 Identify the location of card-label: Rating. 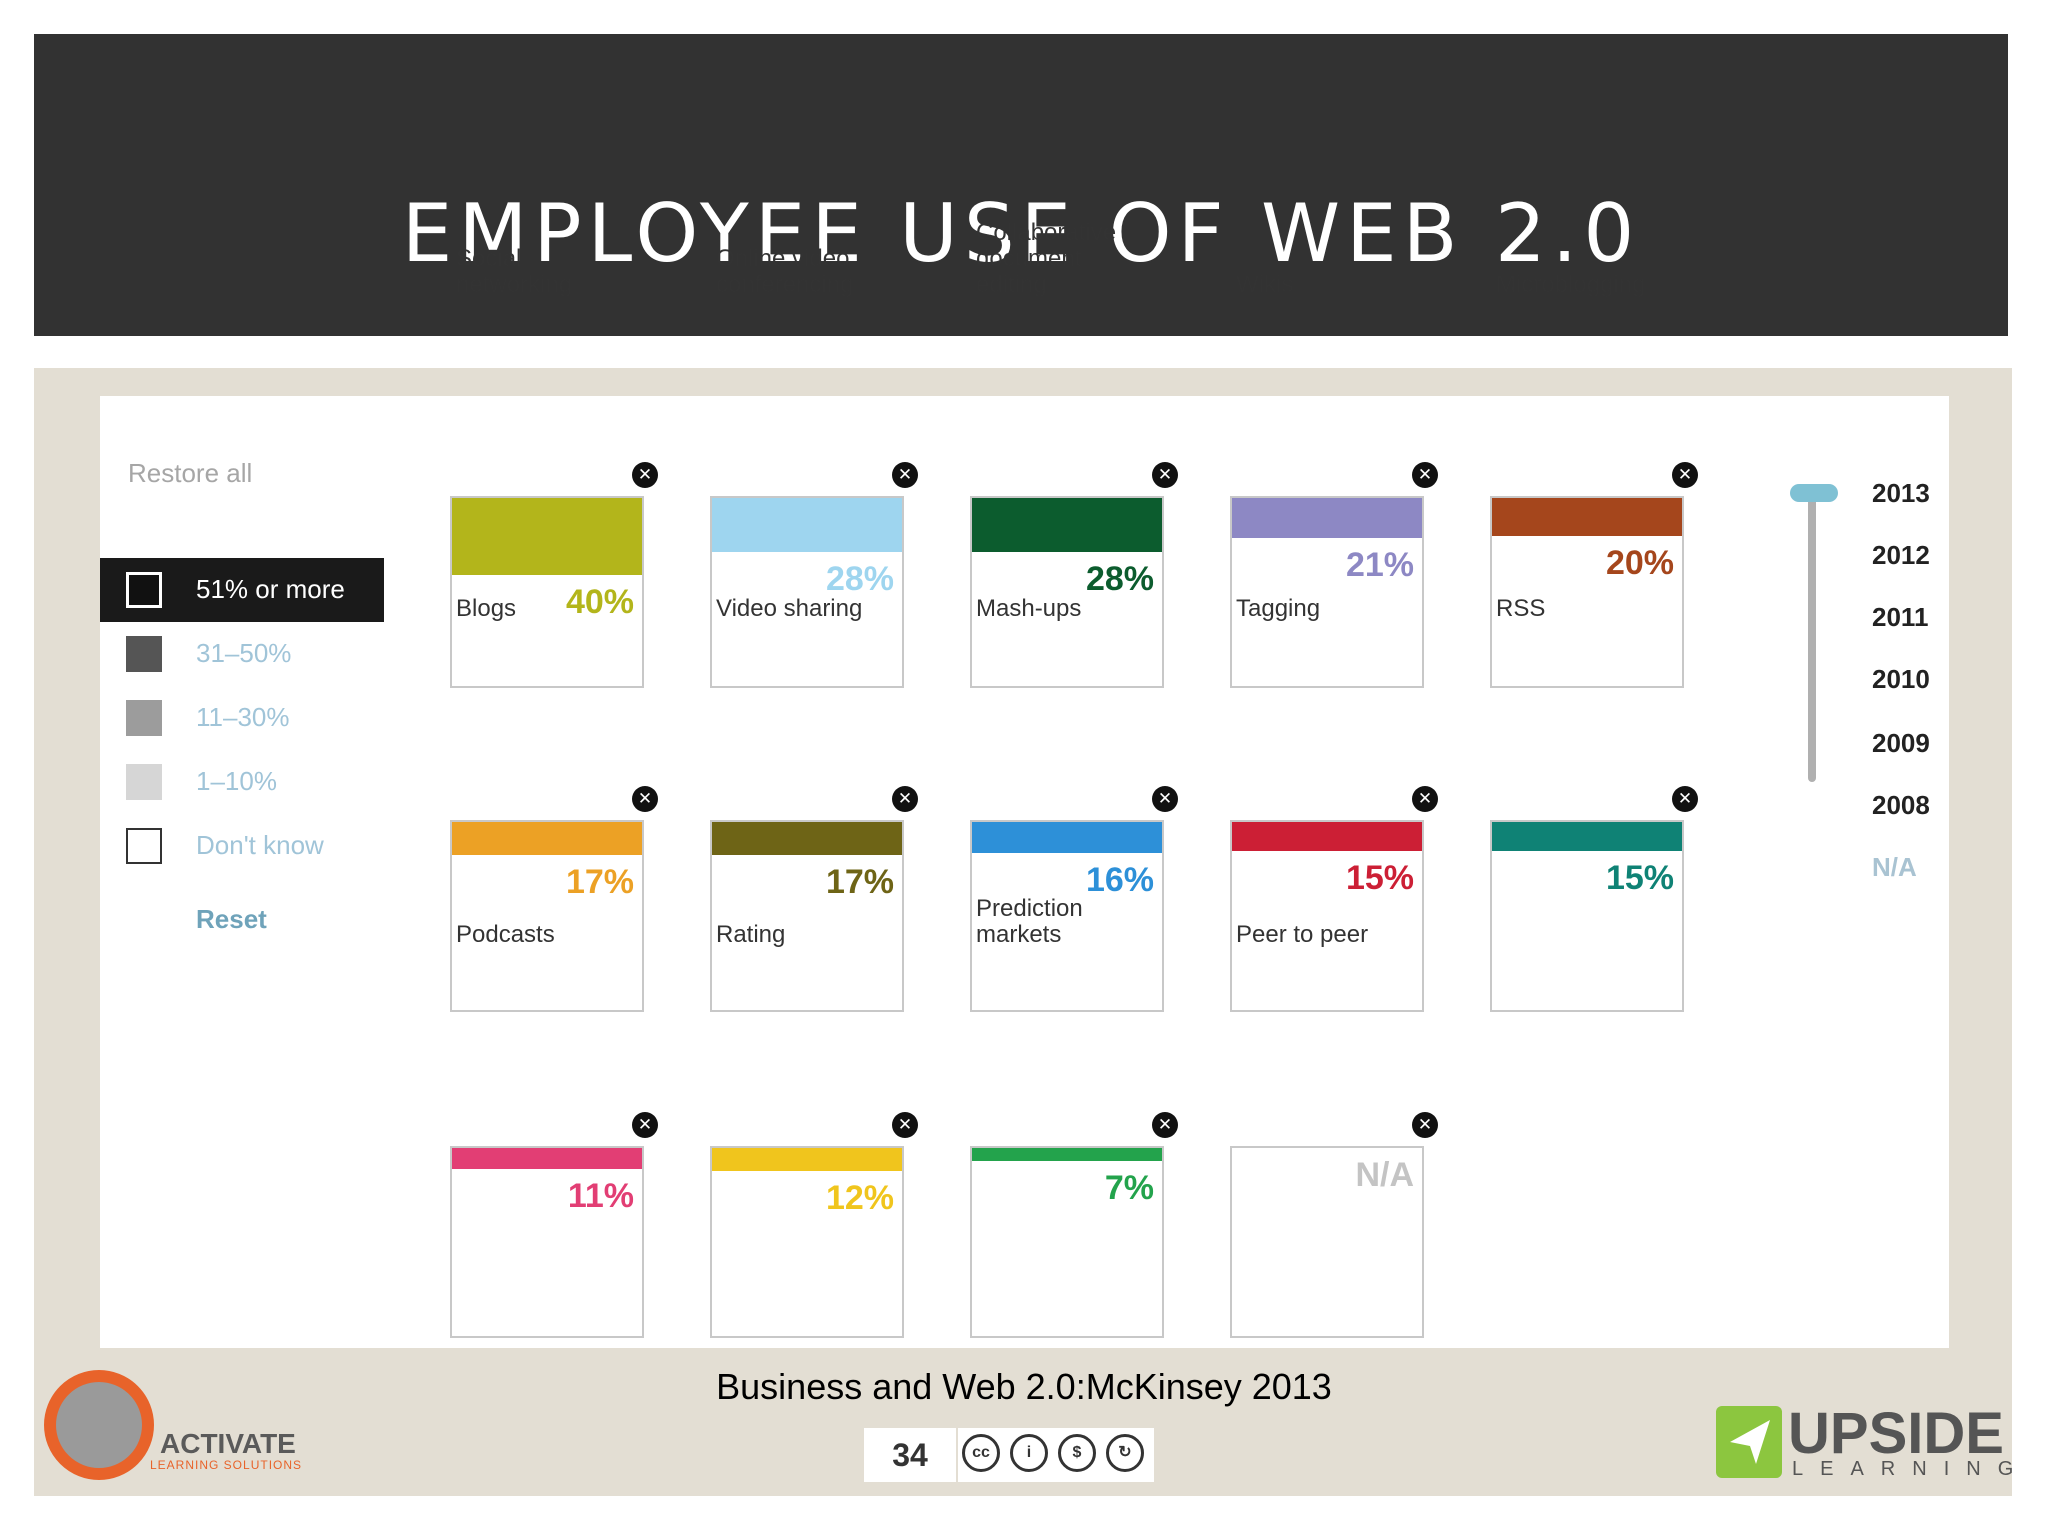
(796, 935).